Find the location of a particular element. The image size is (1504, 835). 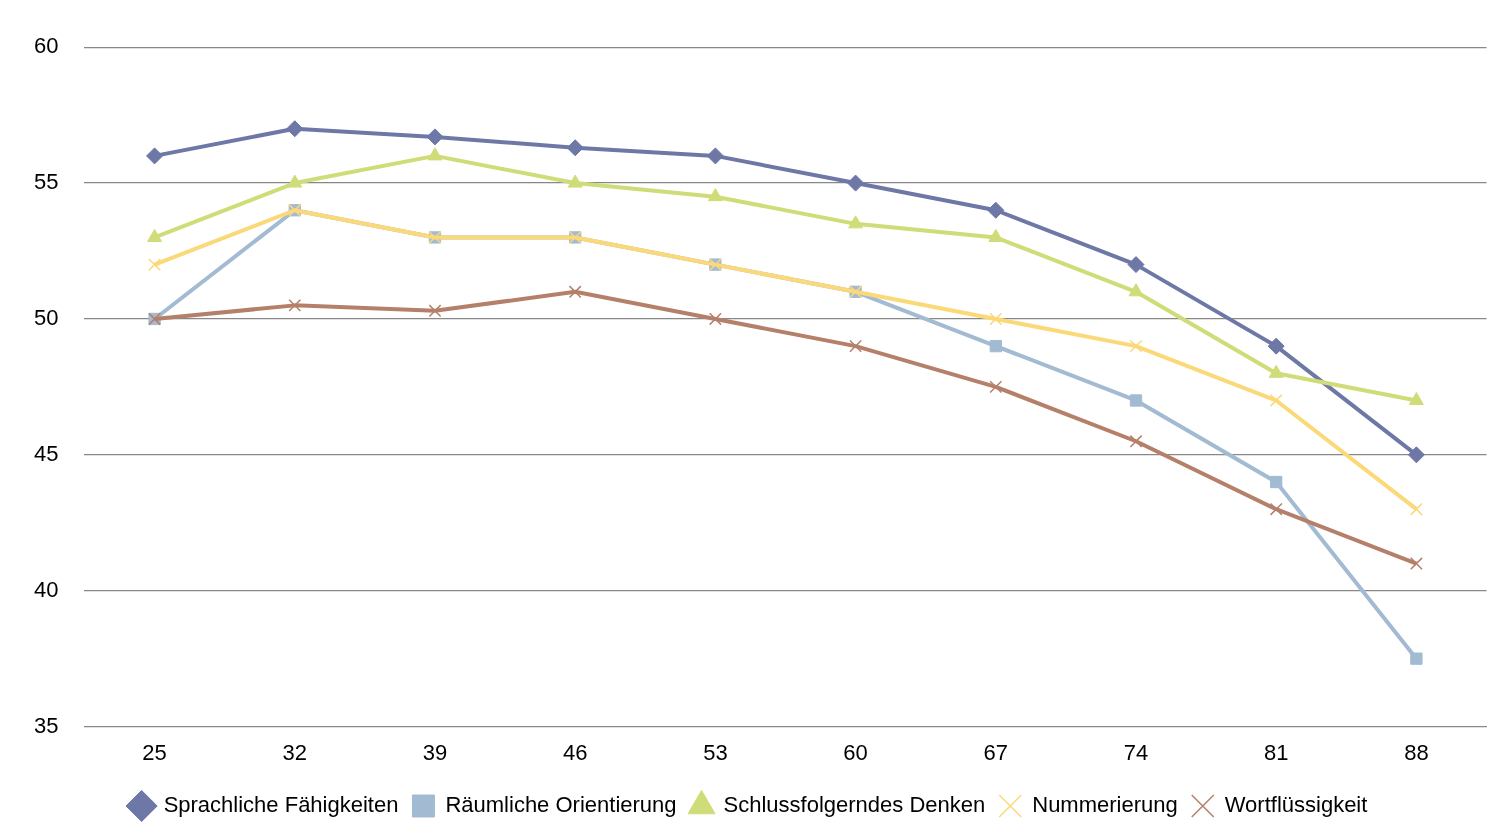

y-tick-label: 50 is located at coordinates (46, 318).